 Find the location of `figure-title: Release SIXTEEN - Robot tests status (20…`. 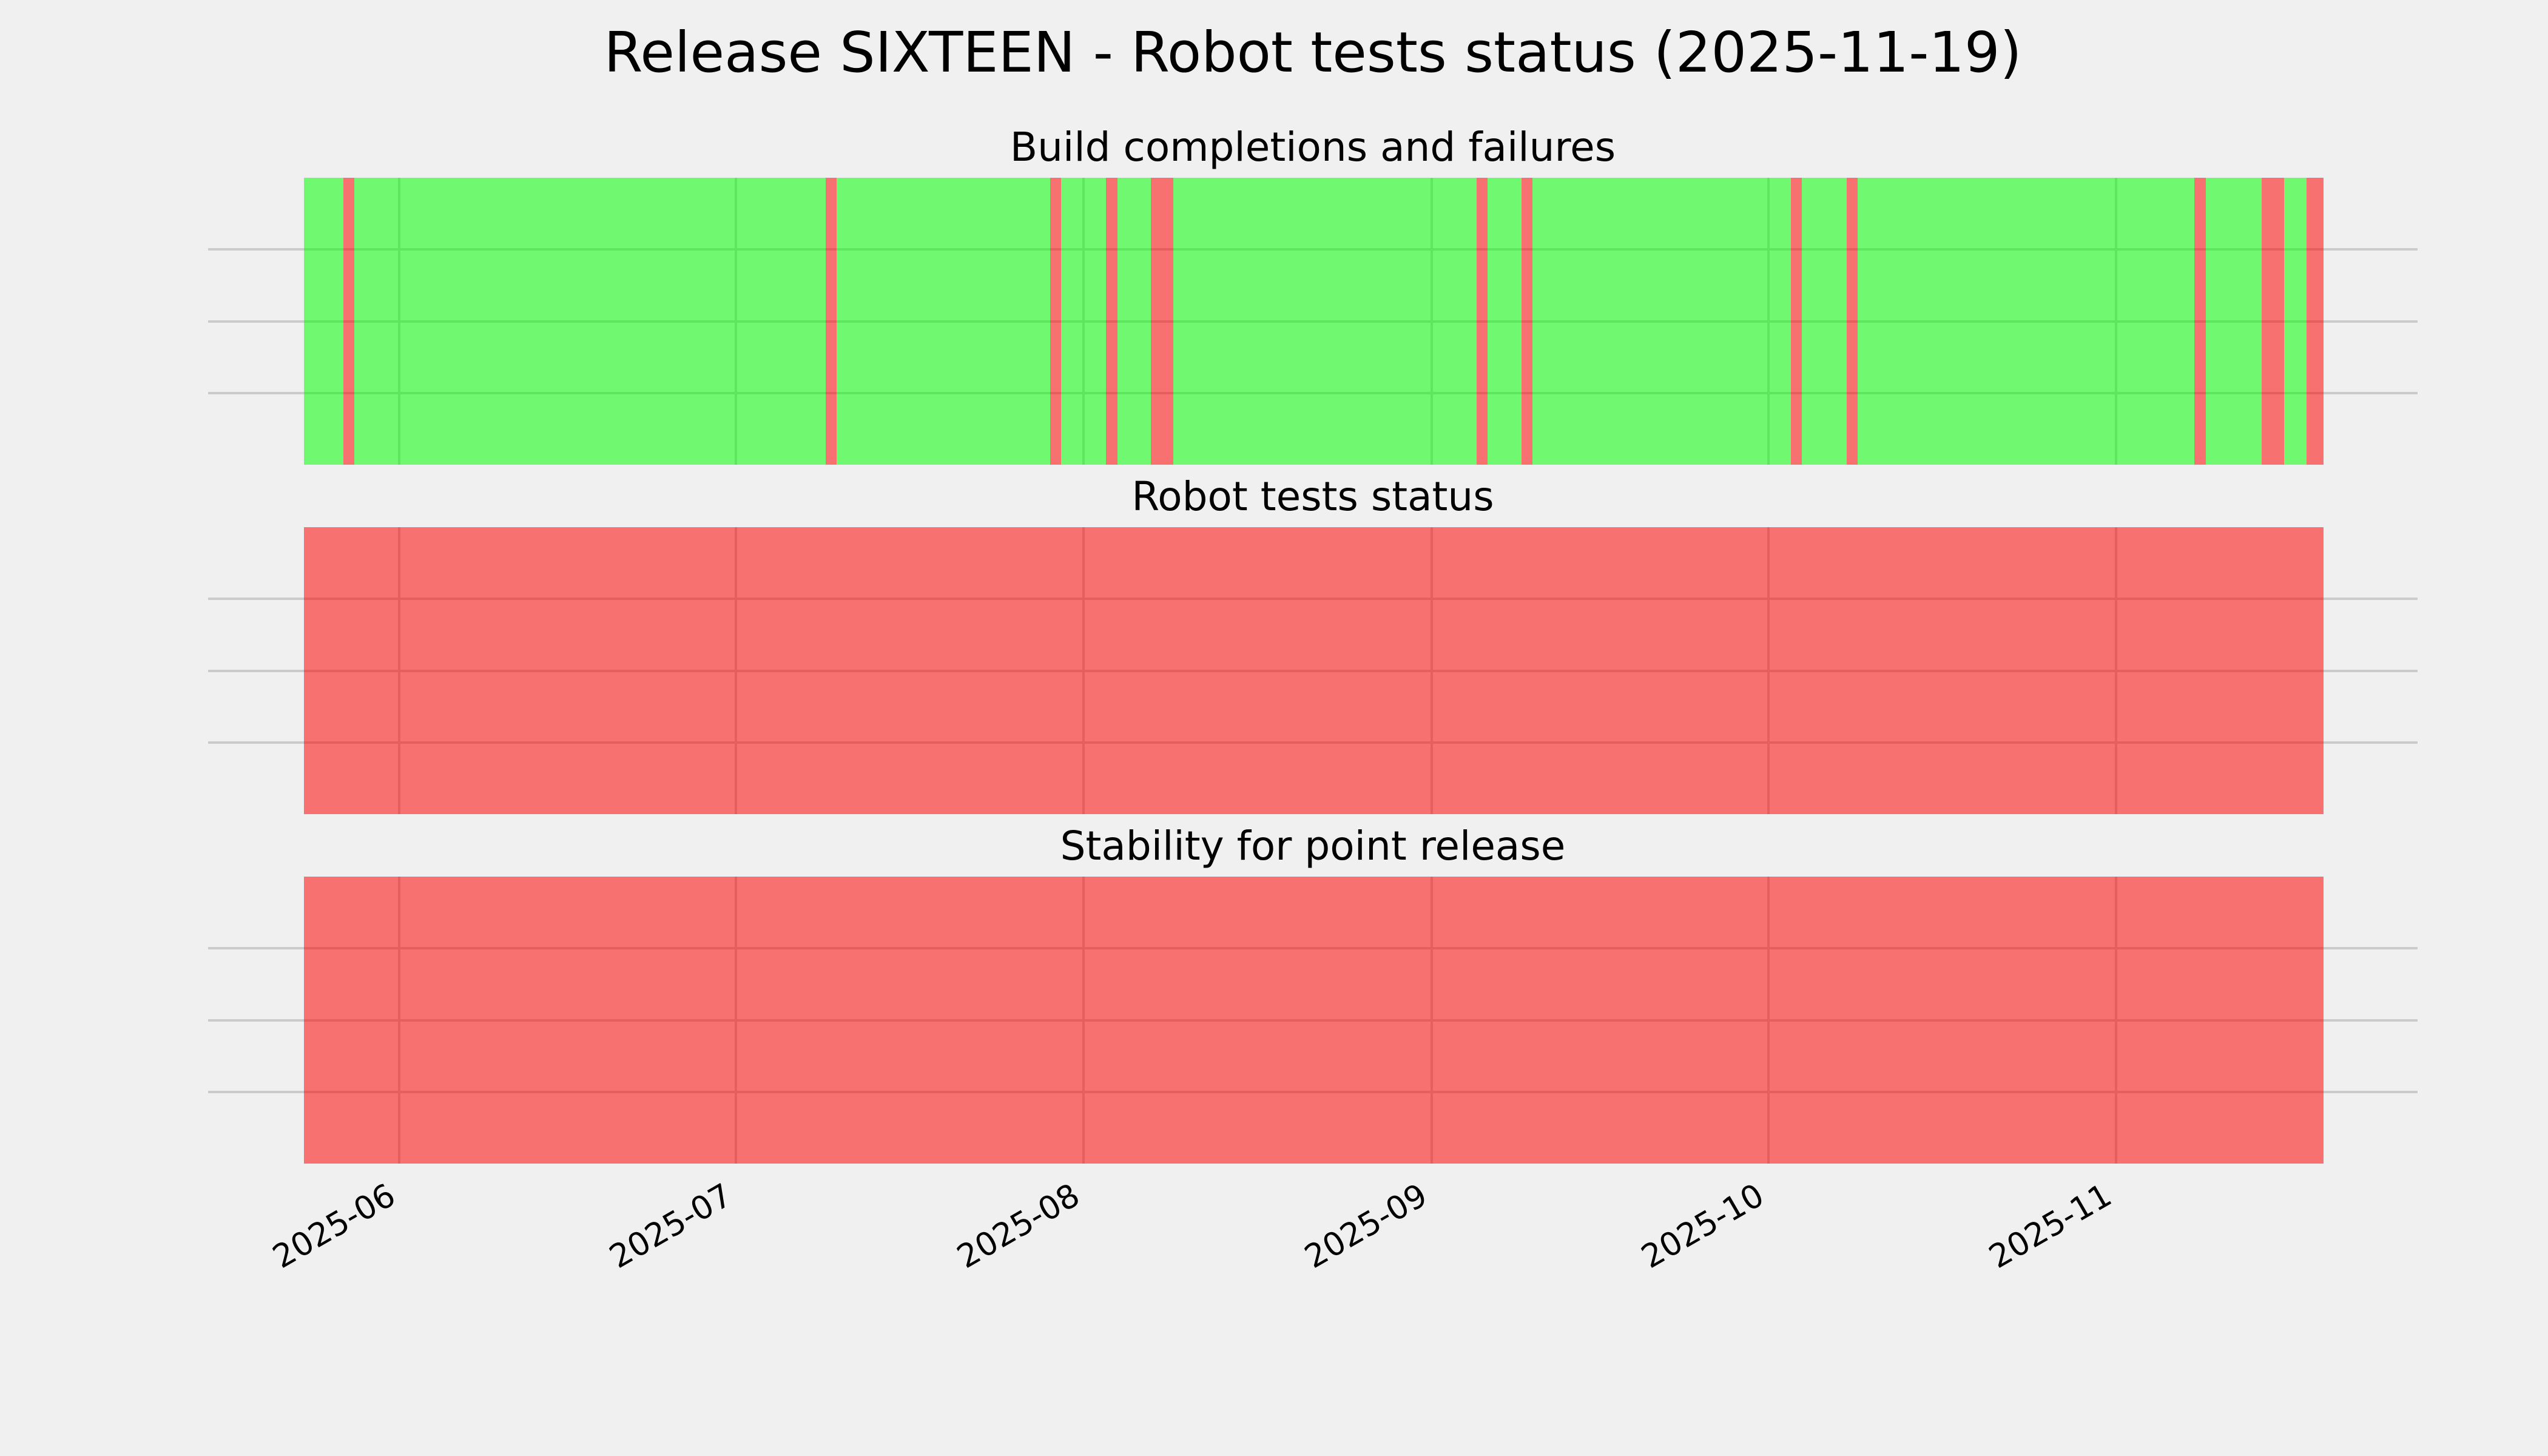

figure-title: Release SIXTEEN - Robot tests status (20… is located at coordinates (1313, 52).